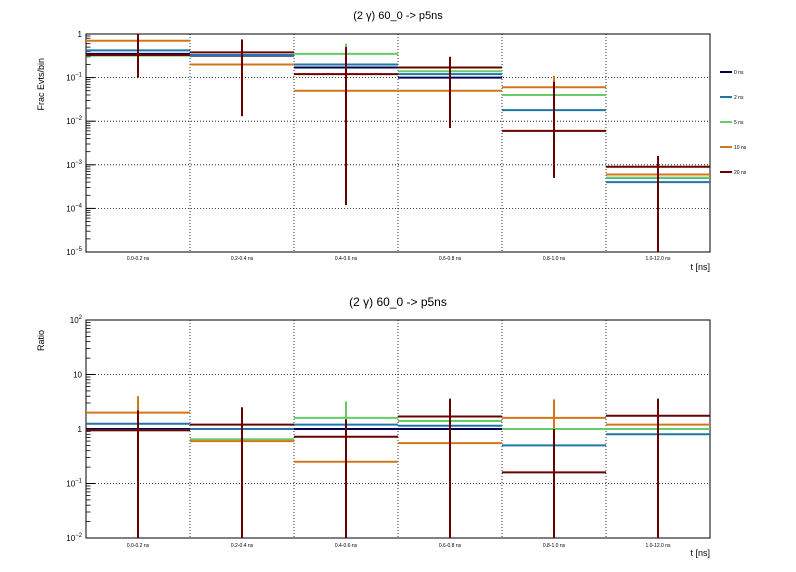 The width and height of the screenshot is (796, 572). I want to click on y-tick-label: 10⁻⁵, so click(74, 252).